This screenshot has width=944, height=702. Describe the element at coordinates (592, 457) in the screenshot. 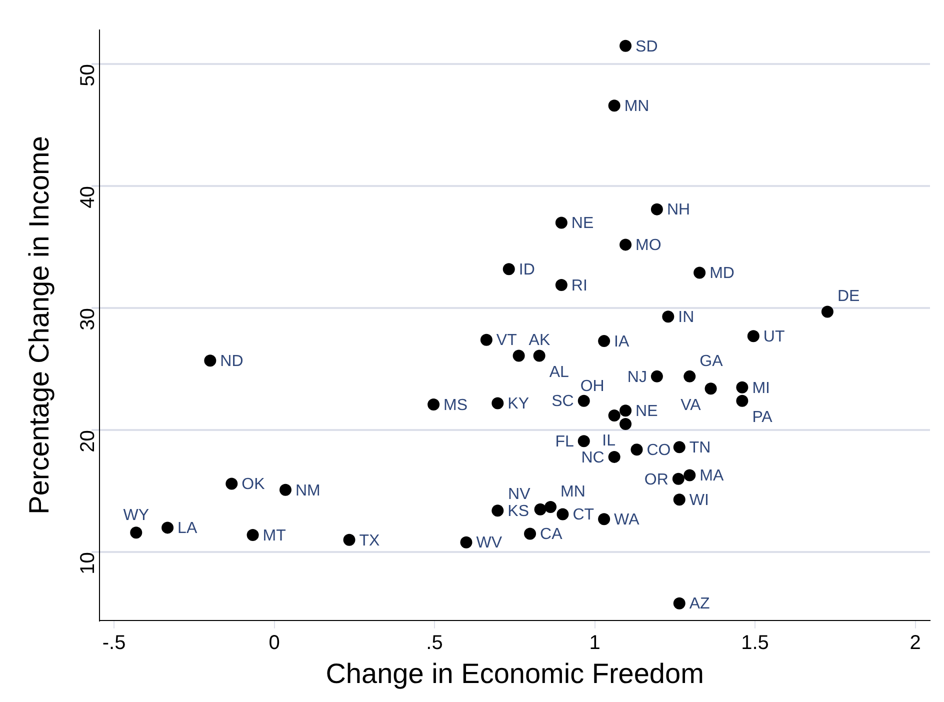

I see `data-label: NC` at that location.